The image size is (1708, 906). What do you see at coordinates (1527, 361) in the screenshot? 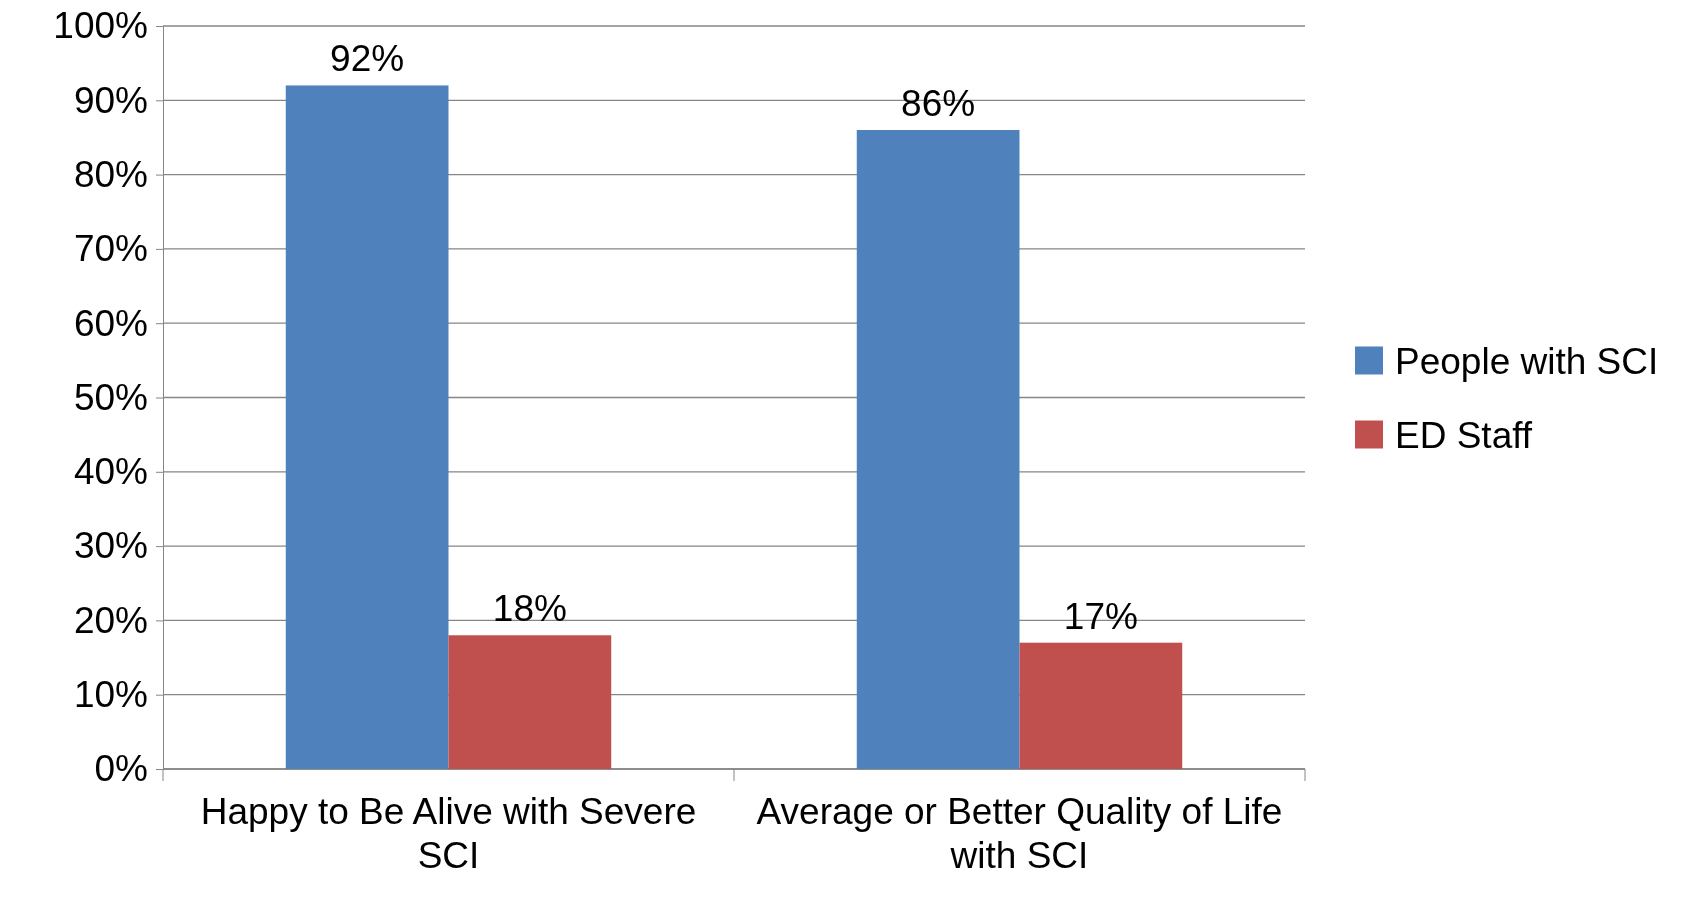
I see `legend-label: People with SCI` at bounding box center [1527, 361].